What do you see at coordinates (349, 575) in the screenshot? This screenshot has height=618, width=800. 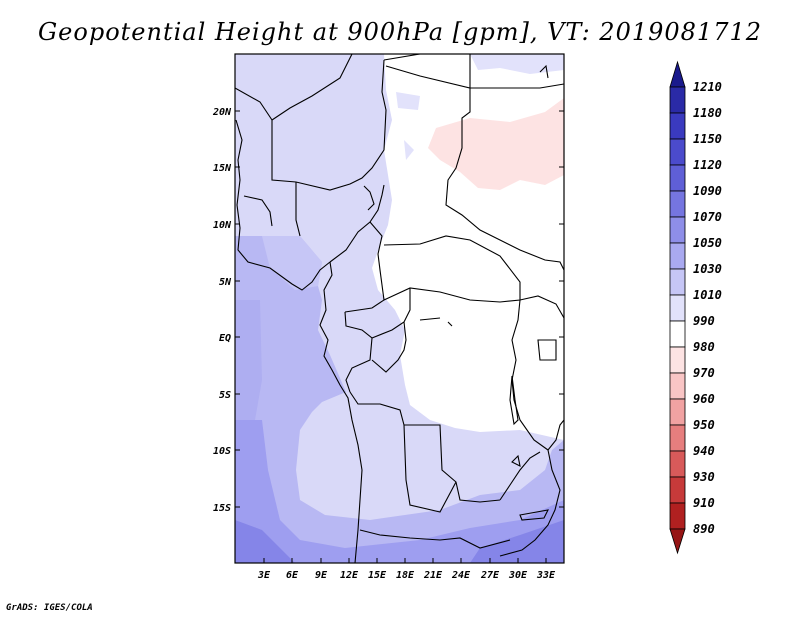 I see `lon-label-12e: 12E` at bounding box center [349, 575].